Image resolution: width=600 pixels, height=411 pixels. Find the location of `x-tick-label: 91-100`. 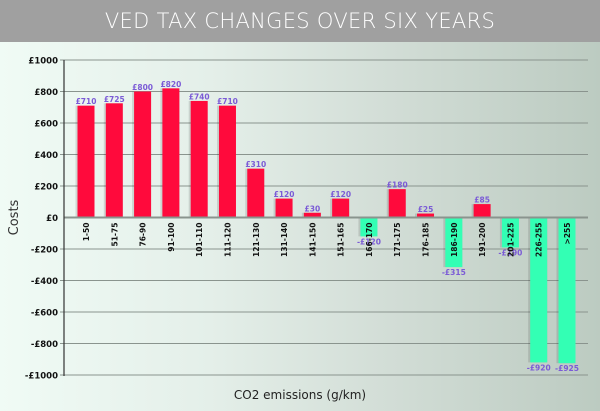

x-tick-label: 91-100 is located at coordinates (171, 237).